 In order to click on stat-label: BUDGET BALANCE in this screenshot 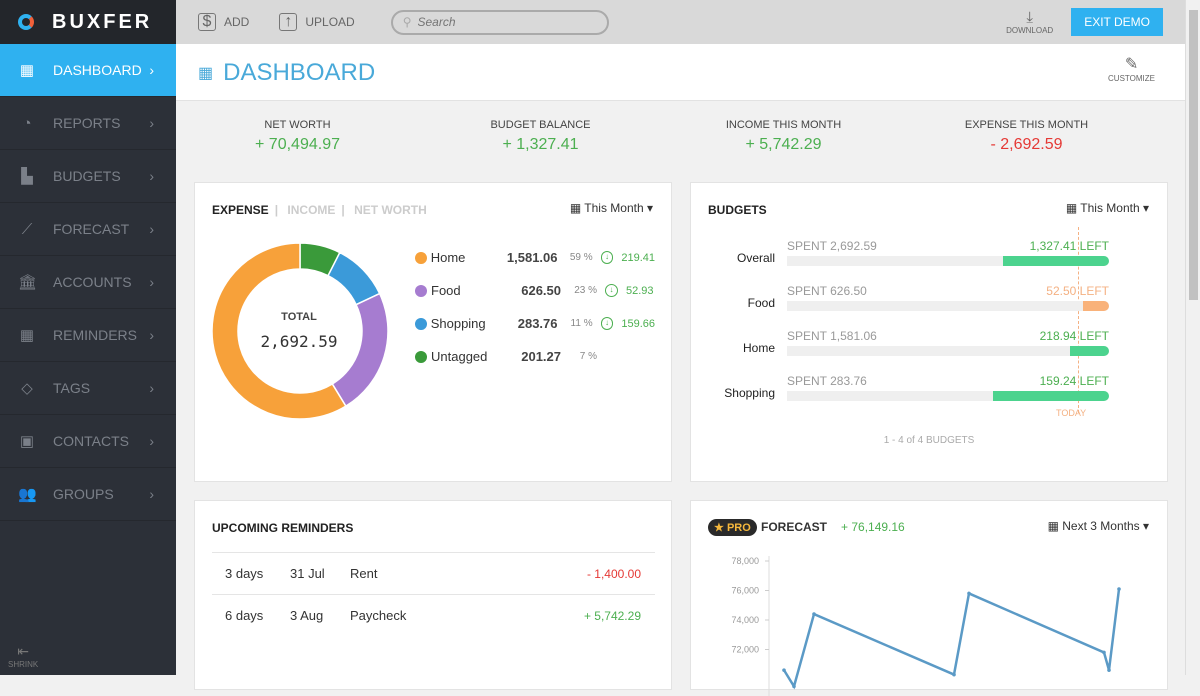, I will do `click(540, 125)`.